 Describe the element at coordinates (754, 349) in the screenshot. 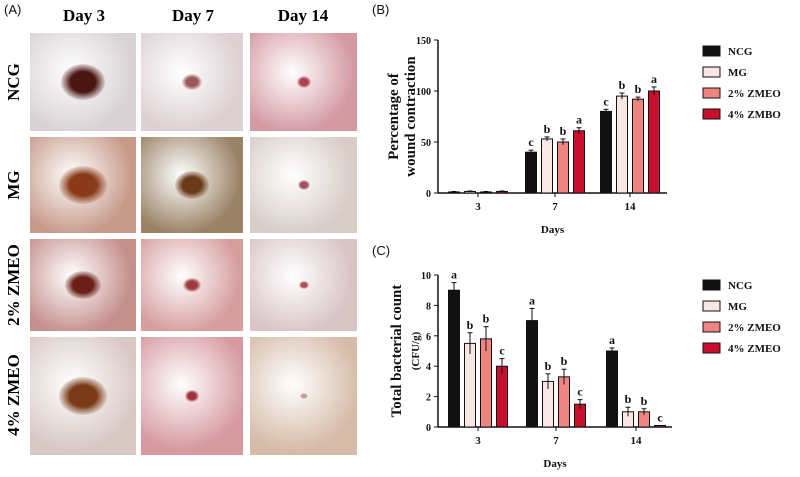

I see `legend-label: 4% ZMEO` at that location.